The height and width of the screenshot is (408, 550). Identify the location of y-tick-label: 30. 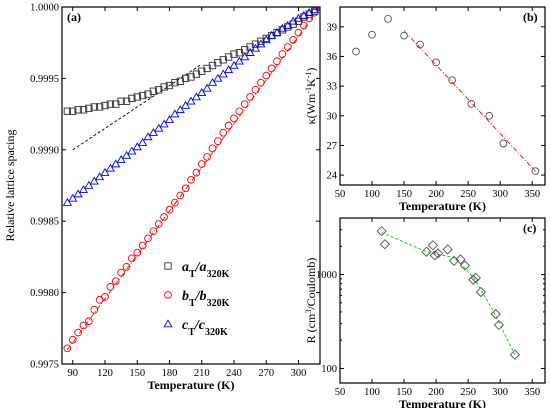
(332, 116).